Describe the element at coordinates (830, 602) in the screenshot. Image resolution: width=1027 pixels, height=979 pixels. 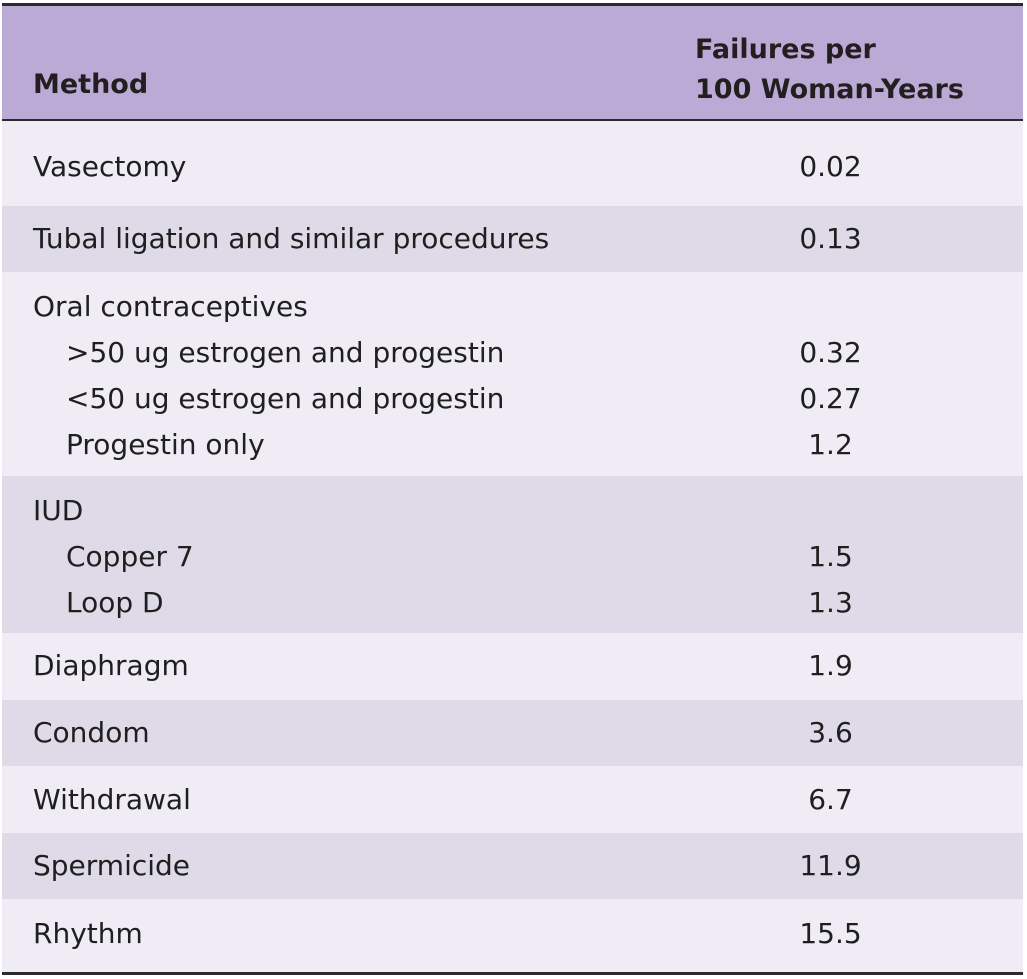
I see `failure-value: 1.3` at that location.